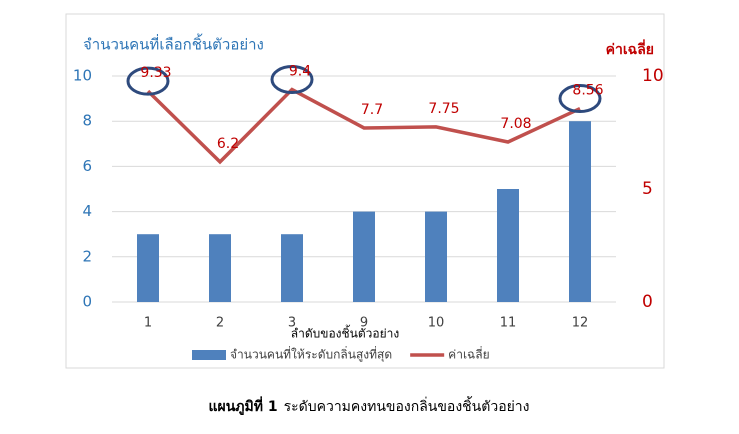  I want to click on data-label: 8.56, so click(587, 91).